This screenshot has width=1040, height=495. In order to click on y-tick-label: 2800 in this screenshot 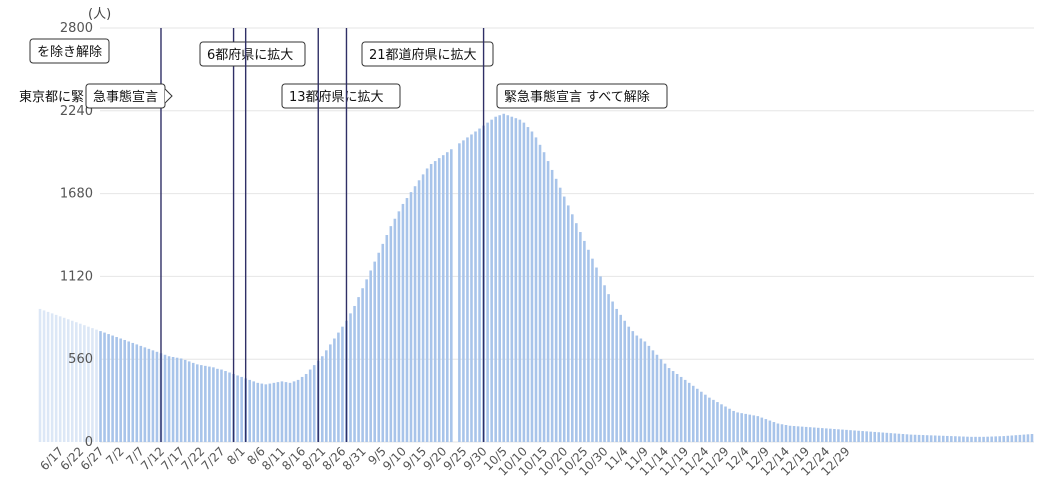, I will do `click(76, 28)`.